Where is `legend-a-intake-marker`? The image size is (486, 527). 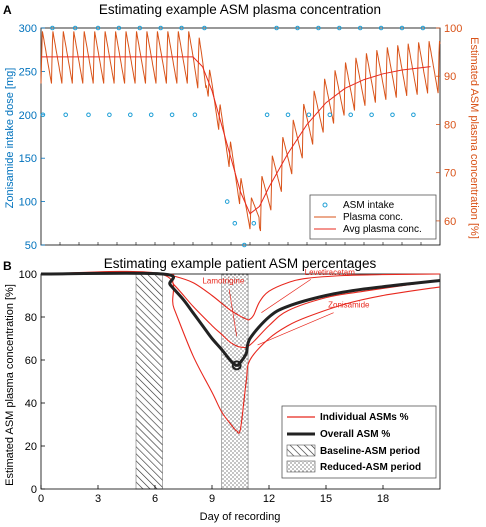 legend-a-intake-marker is located at coordinates (325, 205).